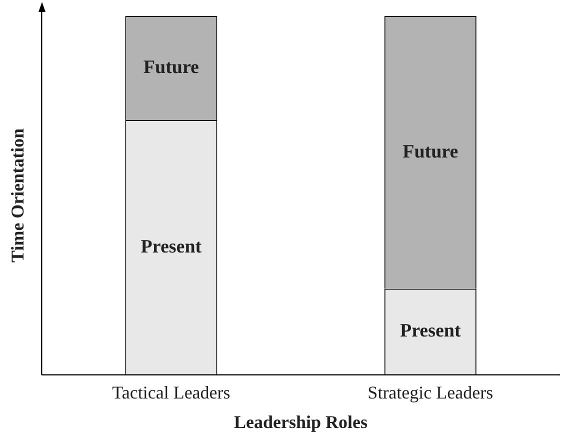 This screenshot has width=564, height=440. What do you see at coordinates (171, 247) in the screenshot?
I see `series-label: Present` at bounding box center [171, 247].